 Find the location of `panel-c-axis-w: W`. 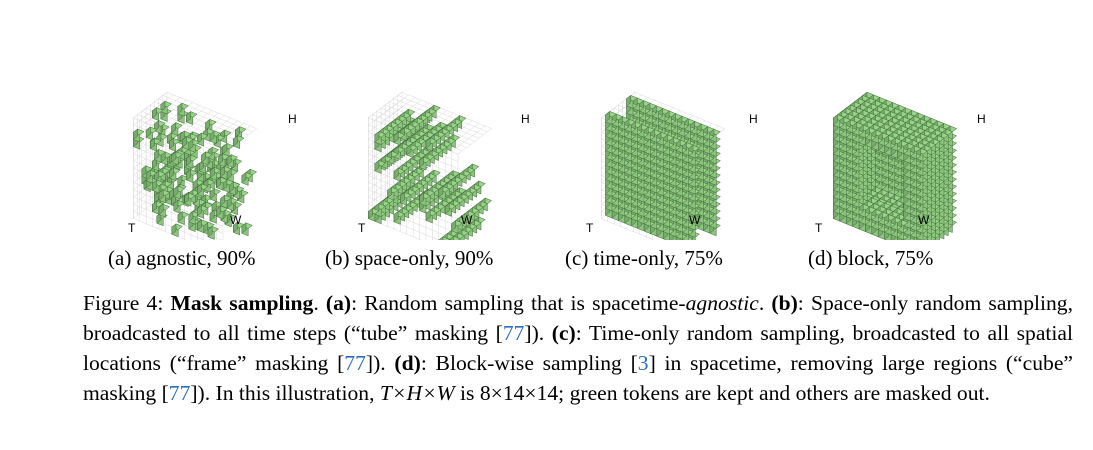

panel-c-axis-w: W is located at coordinates (695, 220).